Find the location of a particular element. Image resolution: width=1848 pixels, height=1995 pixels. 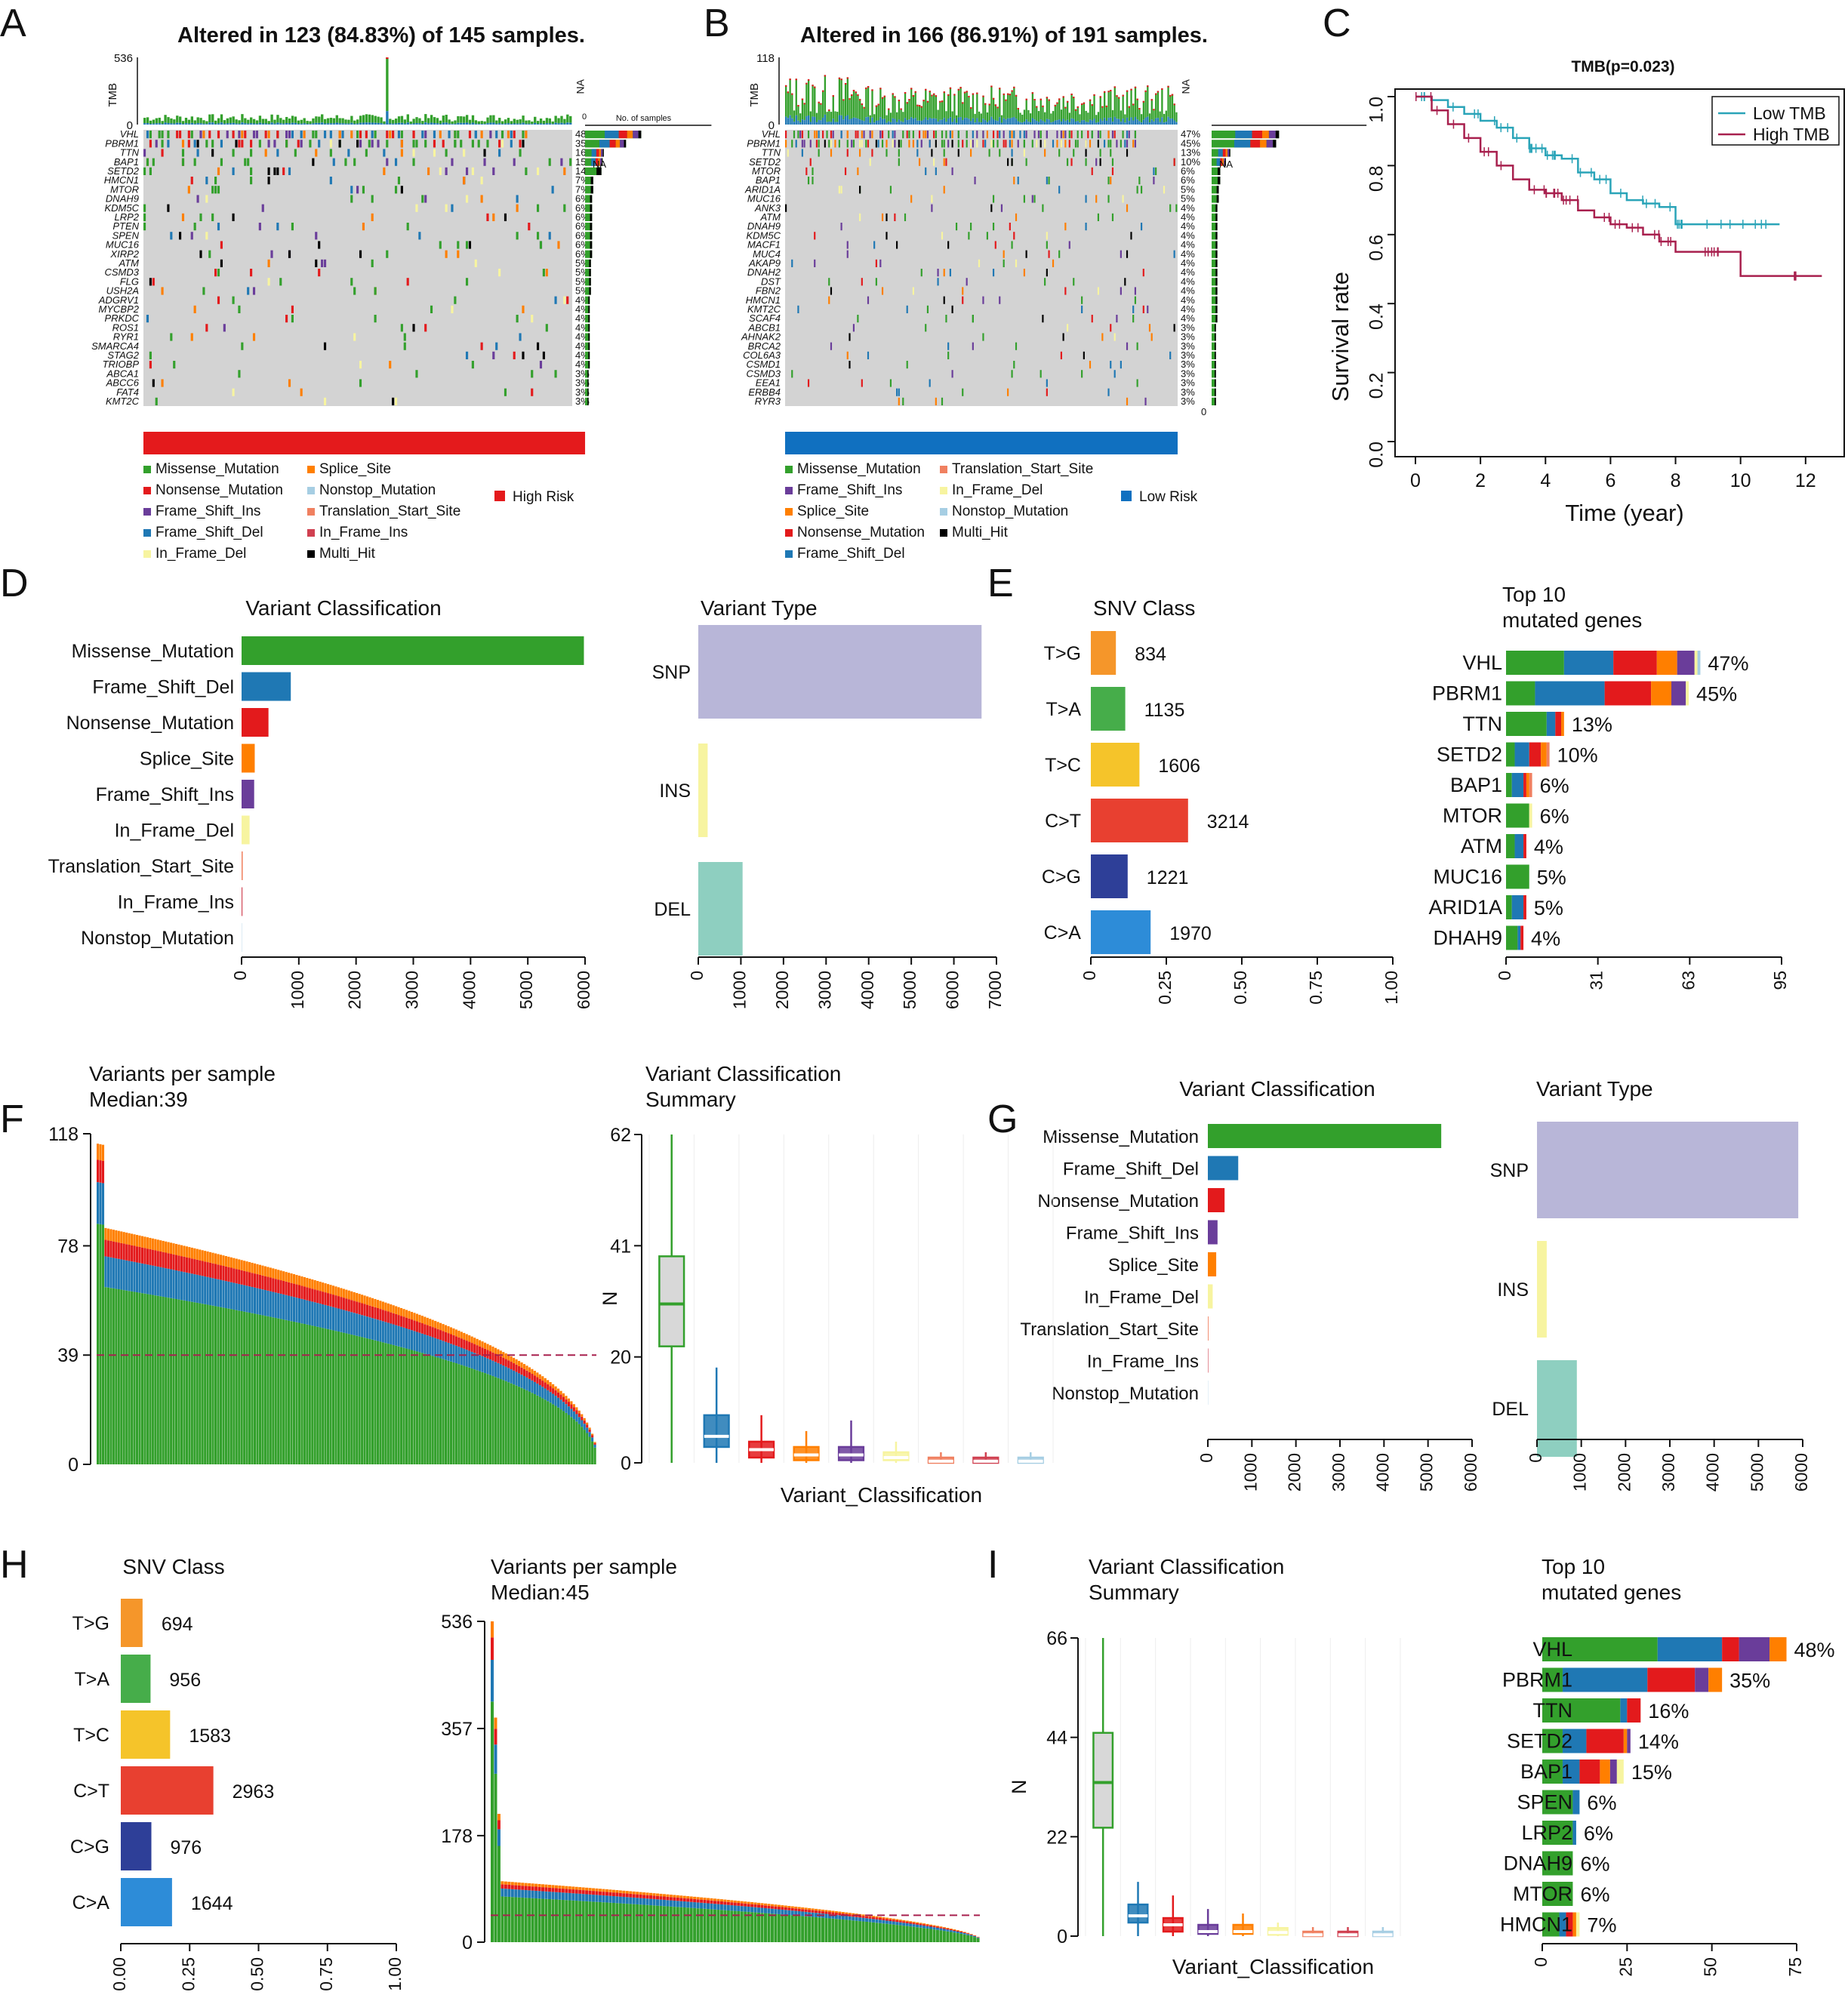

panel-letter-a: A is located at coordinates (13, 23).